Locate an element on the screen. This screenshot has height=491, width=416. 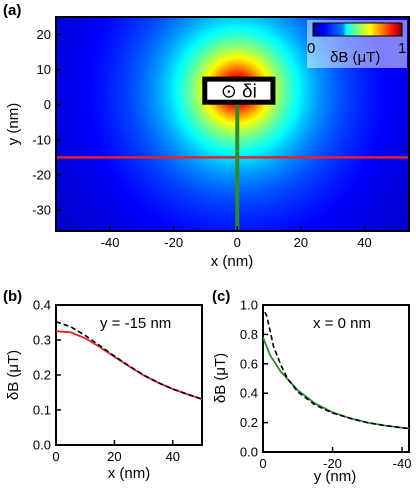
panel-b-plot: 0 20 40 0.0 0.1 0.2 0.3 0.4 y = -15 nm is located at coordinates (118, 381).